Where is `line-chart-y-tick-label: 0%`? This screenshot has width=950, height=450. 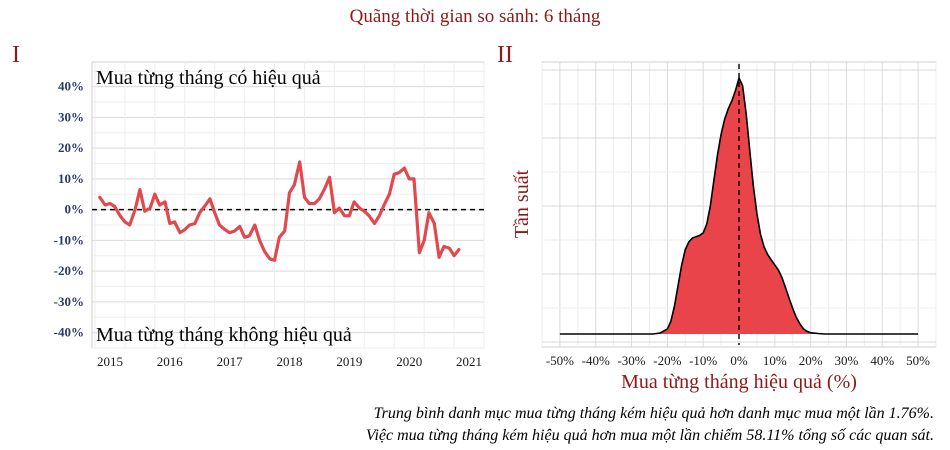
line-chart-y-tick-label: 0% is located at coordinates (75, 209).